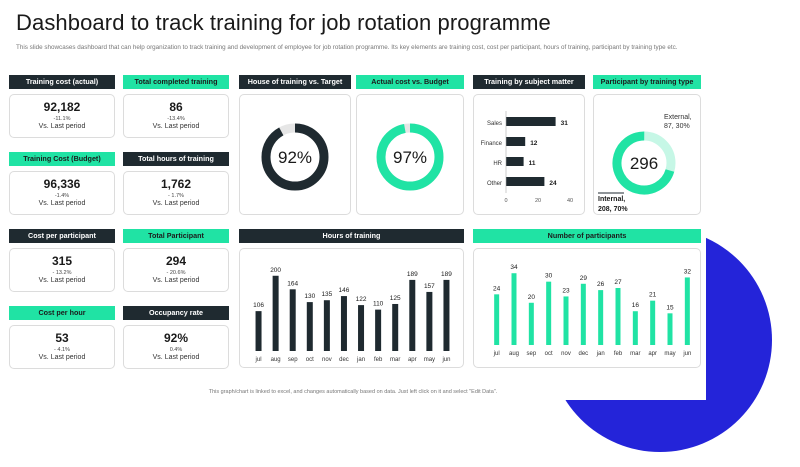  What do you see at coordinates (445, 360) in the screenshot?
I see `month-label: jun` at bounding box center [445, 360].